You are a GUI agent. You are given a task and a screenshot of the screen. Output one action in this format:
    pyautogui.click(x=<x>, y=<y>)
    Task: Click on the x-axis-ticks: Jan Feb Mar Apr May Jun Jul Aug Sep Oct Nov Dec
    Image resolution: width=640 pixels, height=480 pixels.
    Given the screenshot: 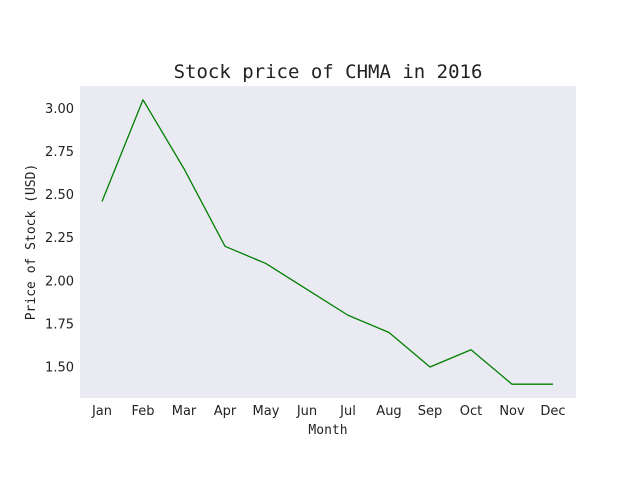 What is the action you would take?
    pyautogui.click(x=328, y=411)
    